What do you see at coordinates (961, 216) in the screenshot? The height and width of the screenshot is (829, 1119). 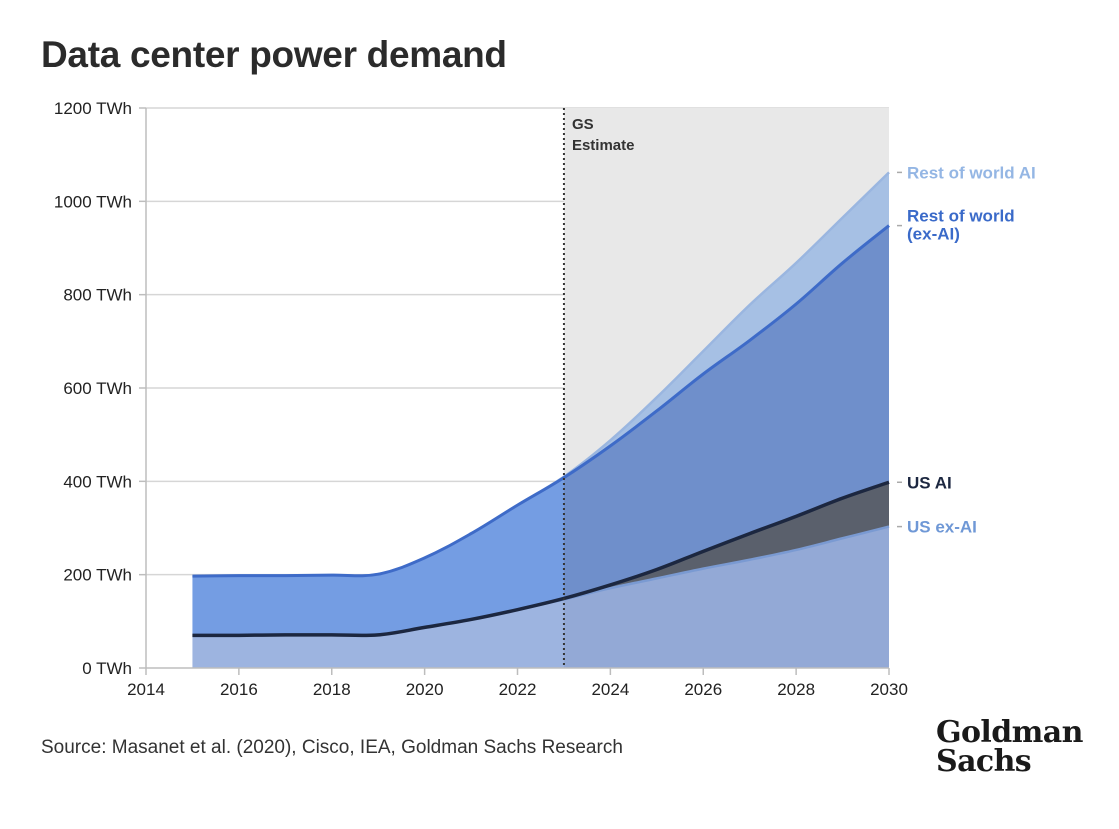 I see `series-end-label-line: Rest of world` at bounding box center [961, 216].